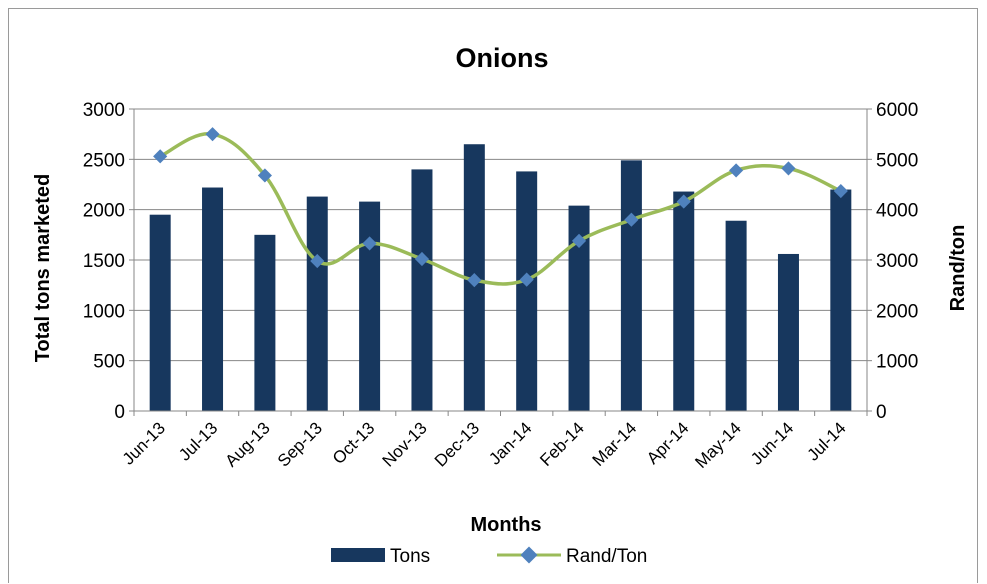  What do you see at coordinates (410, 556) in the screenshot?
I see `legend-label-tons: Tons` at bounding box center [410, 556].